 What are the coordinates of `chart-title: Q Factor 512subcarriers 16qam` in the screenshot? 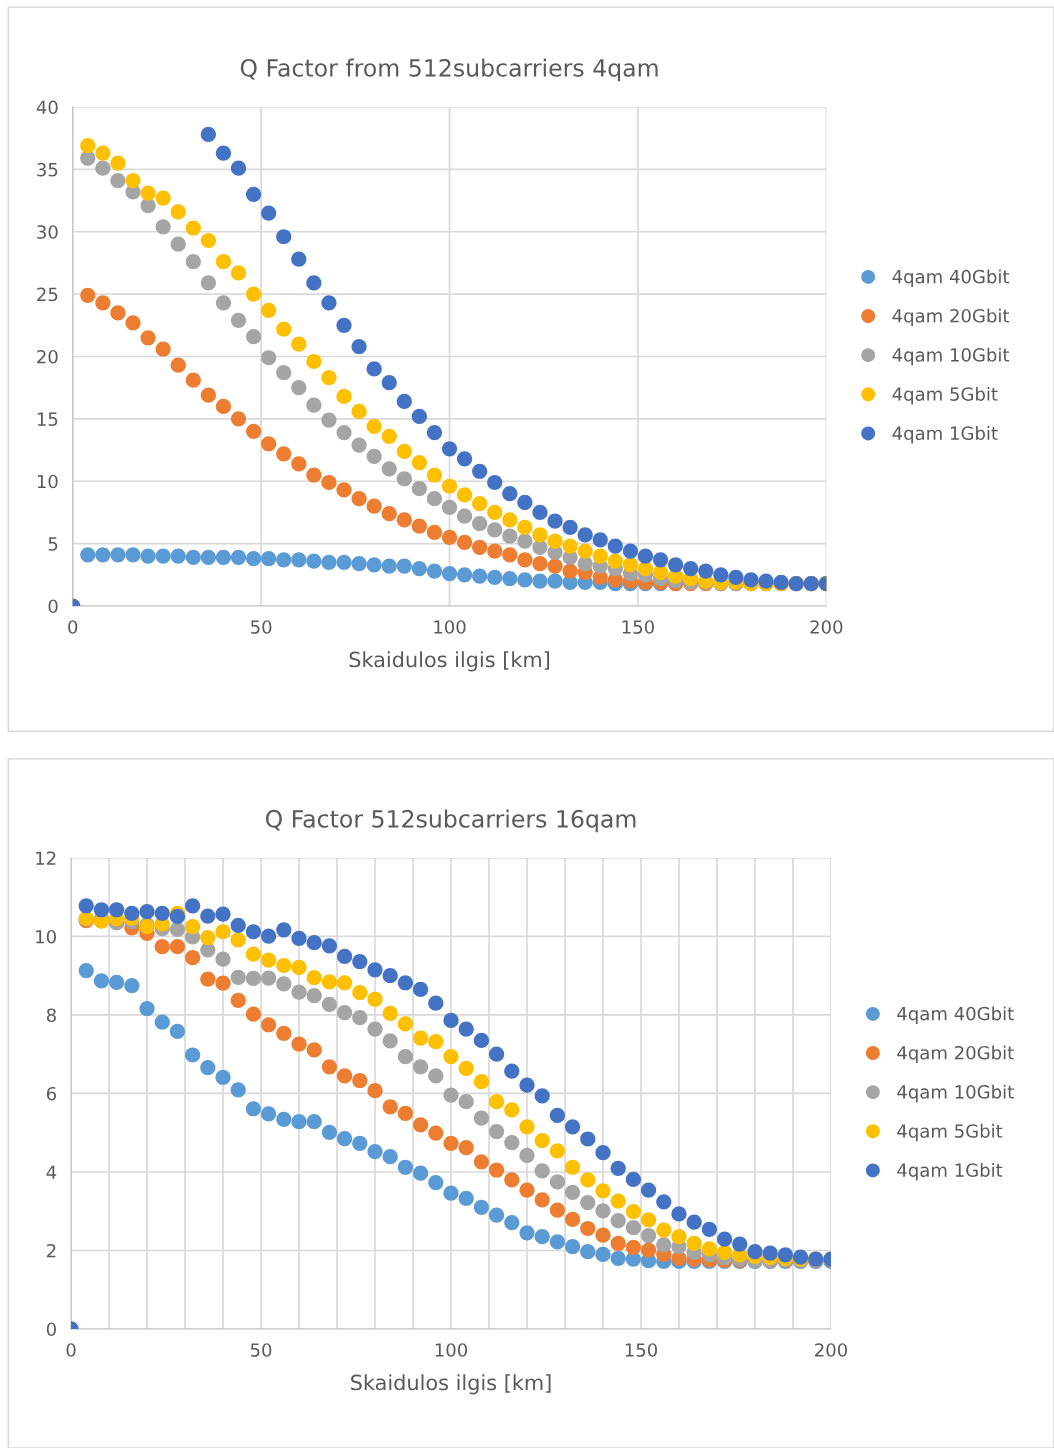 It's located at (450, 821).